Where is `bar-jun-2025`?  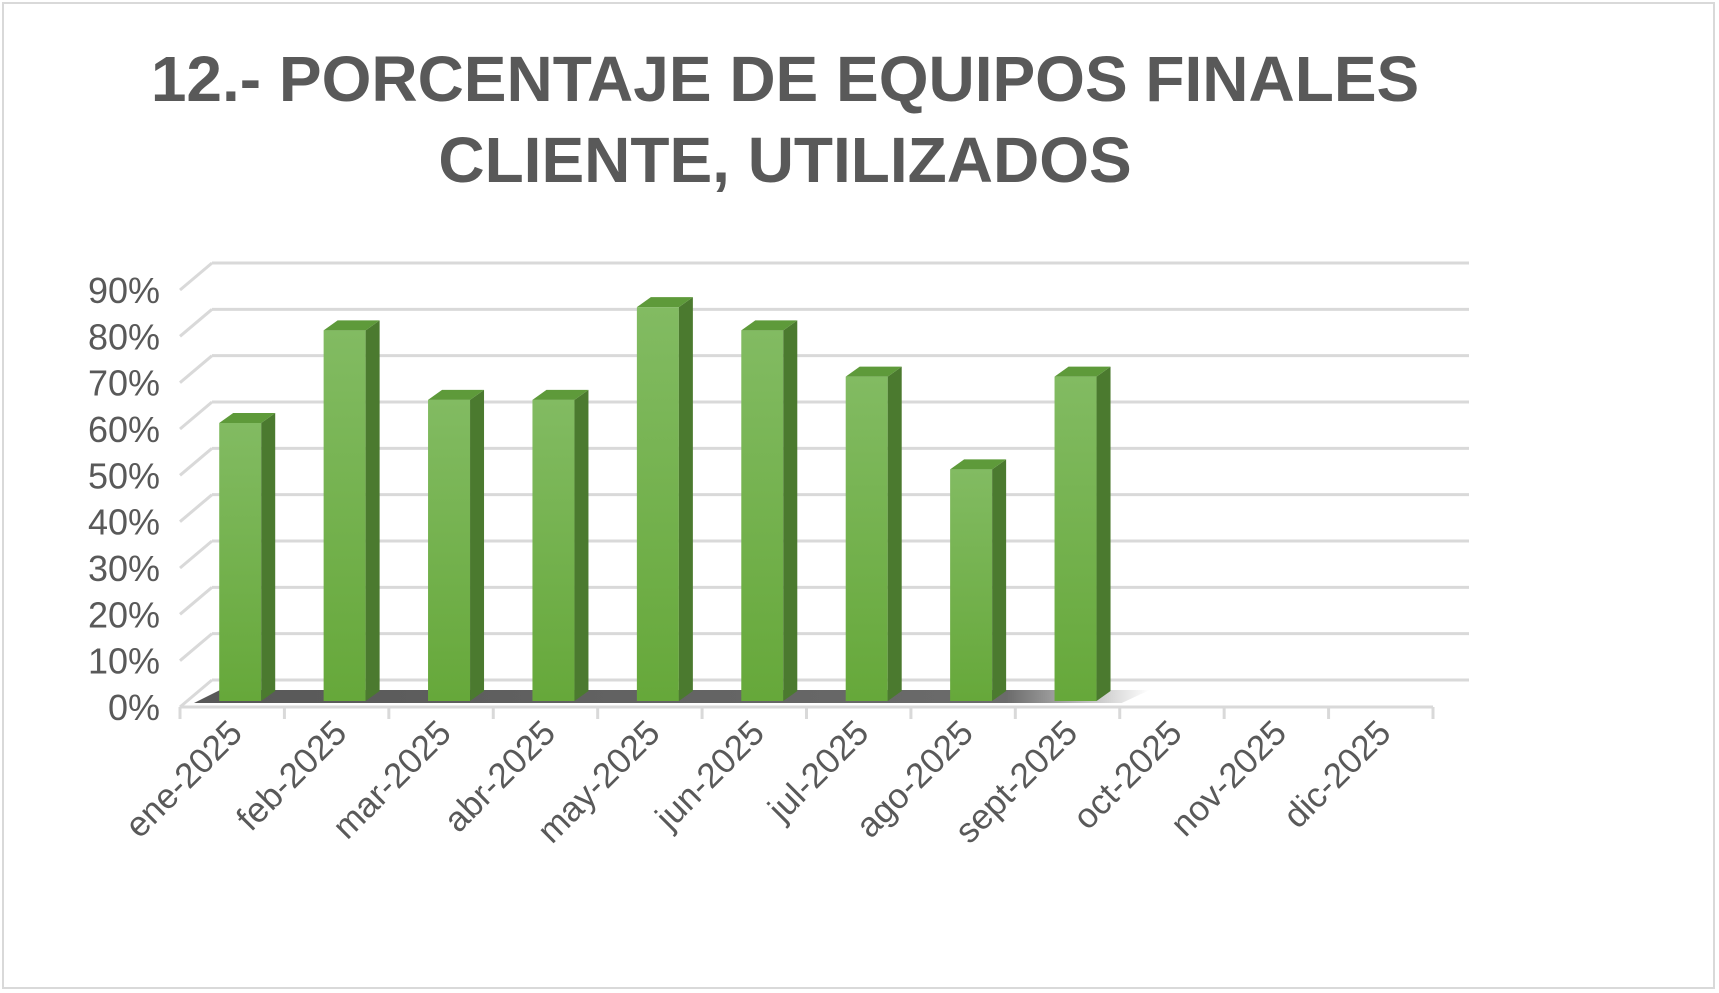 bar-jun-2025 is located at coordinates (769, 510).